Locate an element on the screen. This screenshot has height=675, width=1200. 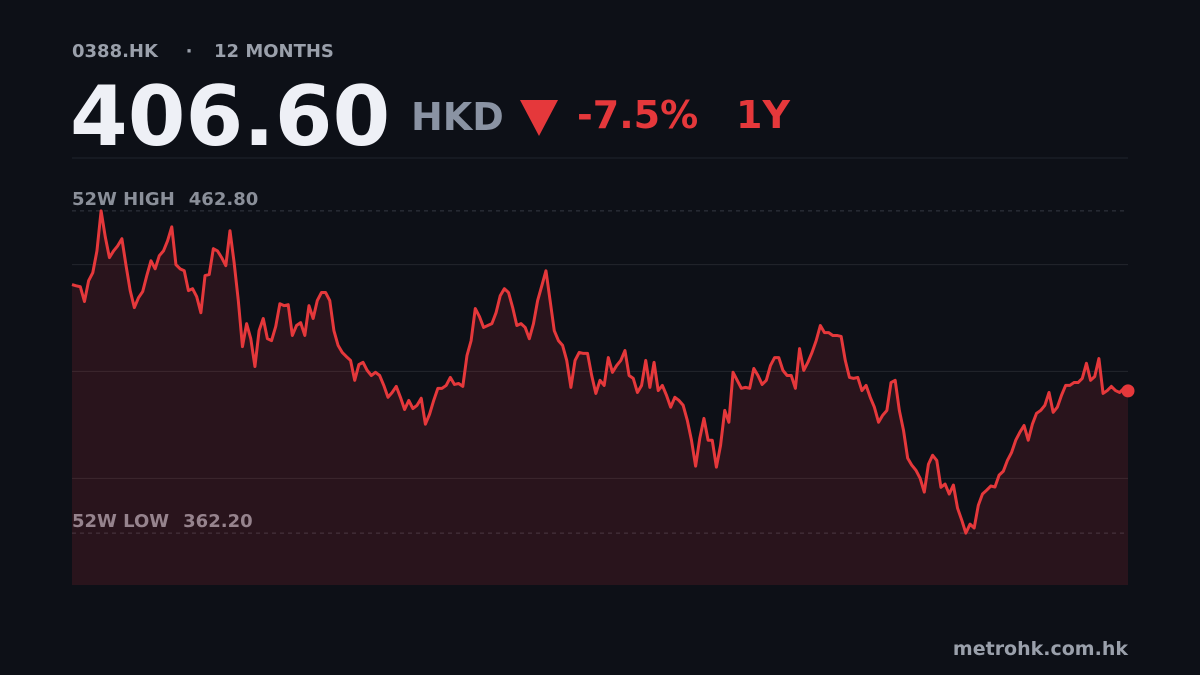
reference-label: 52W LOW is located at coordinates (120, 521).